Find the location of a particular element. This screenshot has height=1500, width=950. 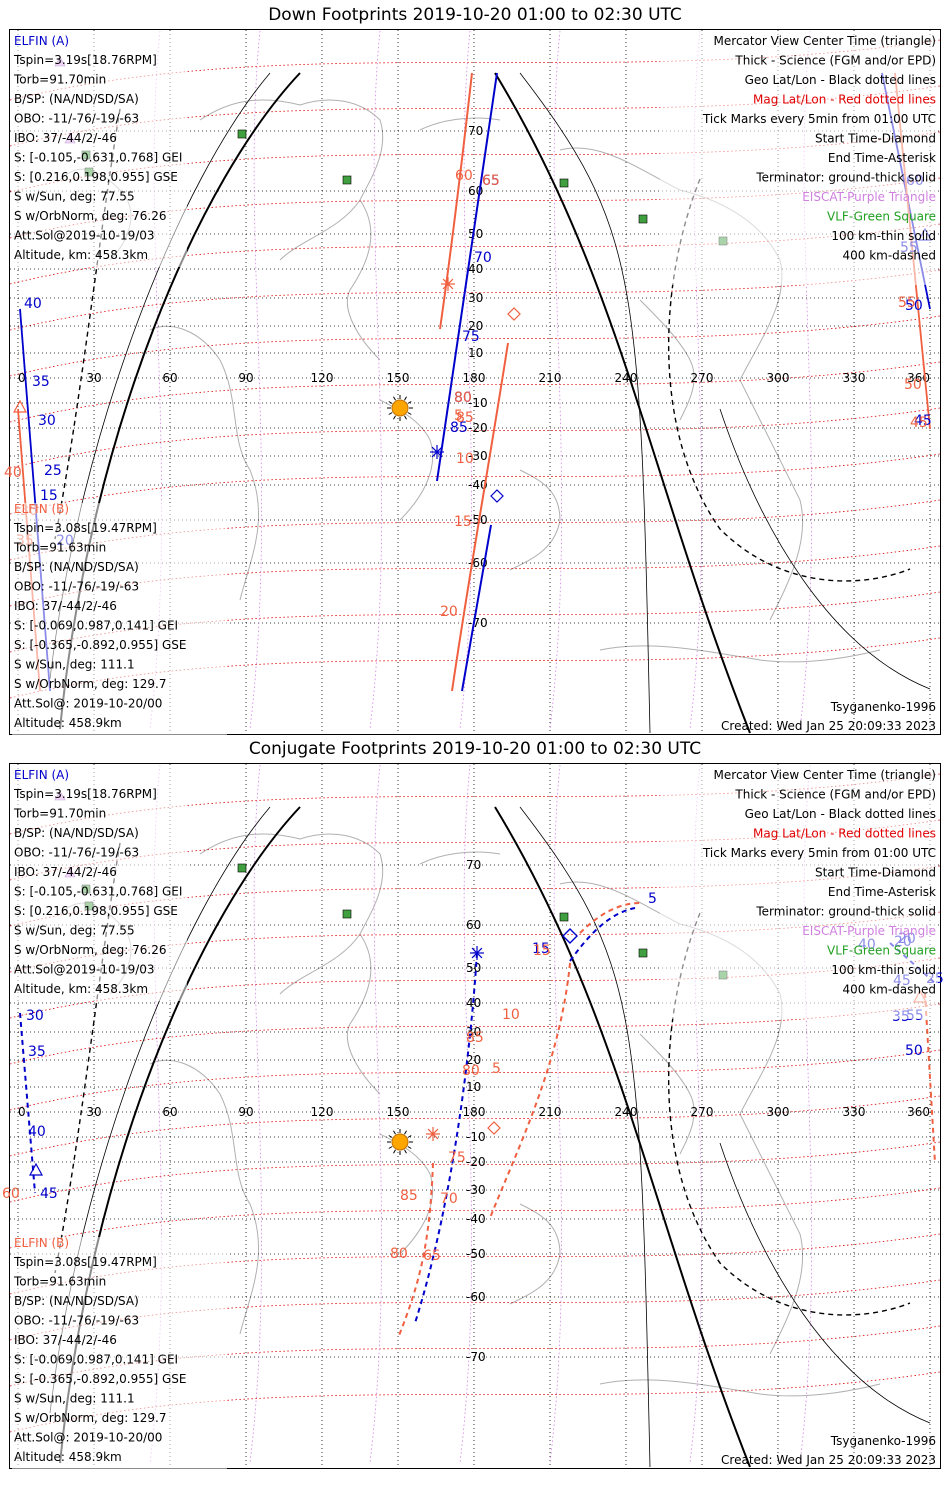

lon-tick-label: 330 is located at coordinates (854, 378).